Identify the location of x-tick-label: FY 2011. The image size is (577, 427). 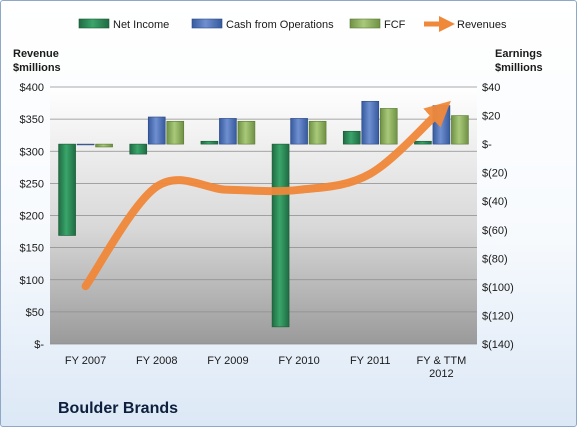
(370, 361).